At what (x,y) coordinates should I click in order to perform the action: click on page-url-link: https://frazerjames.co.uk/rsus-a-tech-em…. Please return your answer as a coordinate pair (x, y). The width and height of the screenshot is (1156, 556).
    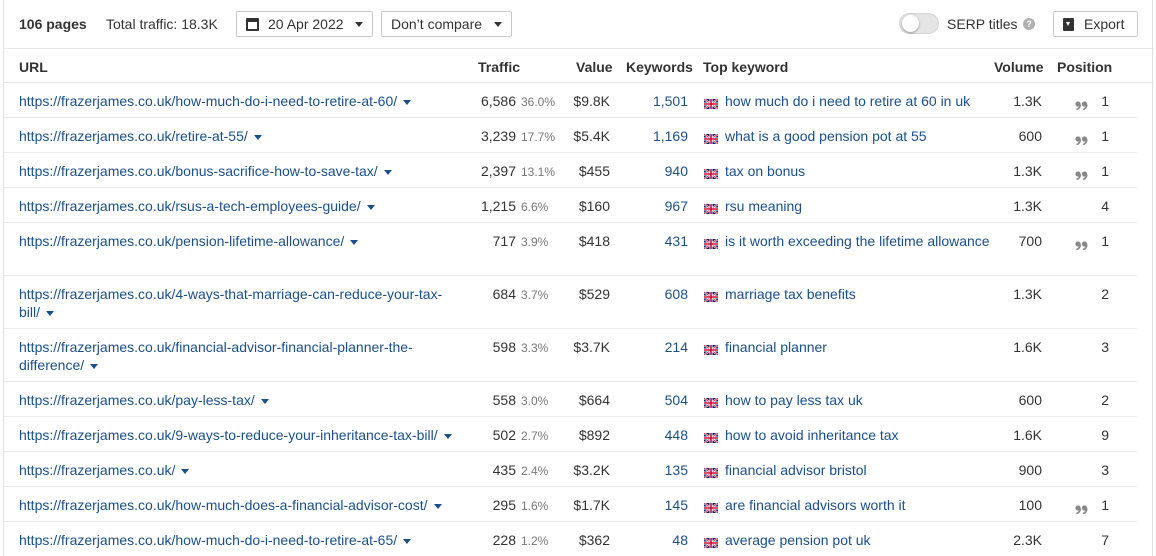
    Looking at the image, I should click on (239, 206).